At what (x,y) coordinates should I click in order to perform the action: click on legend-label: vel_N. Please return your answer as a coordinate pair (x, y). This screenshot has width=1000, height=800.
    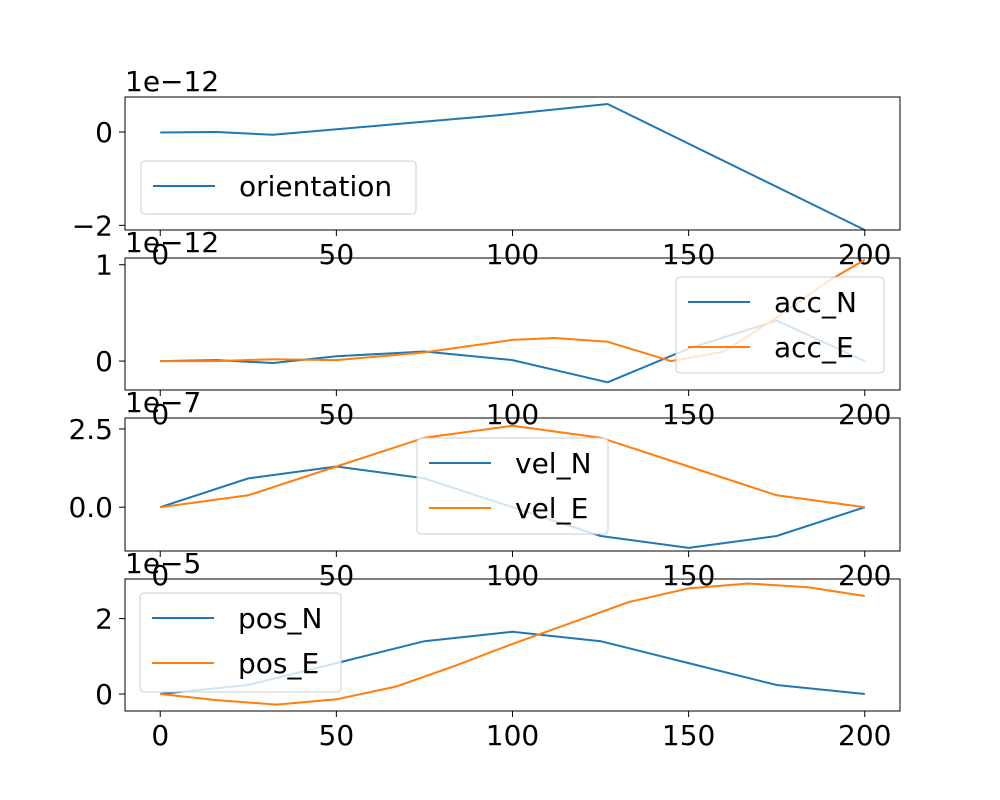
    Looking at the image, I should click on (553, 463).